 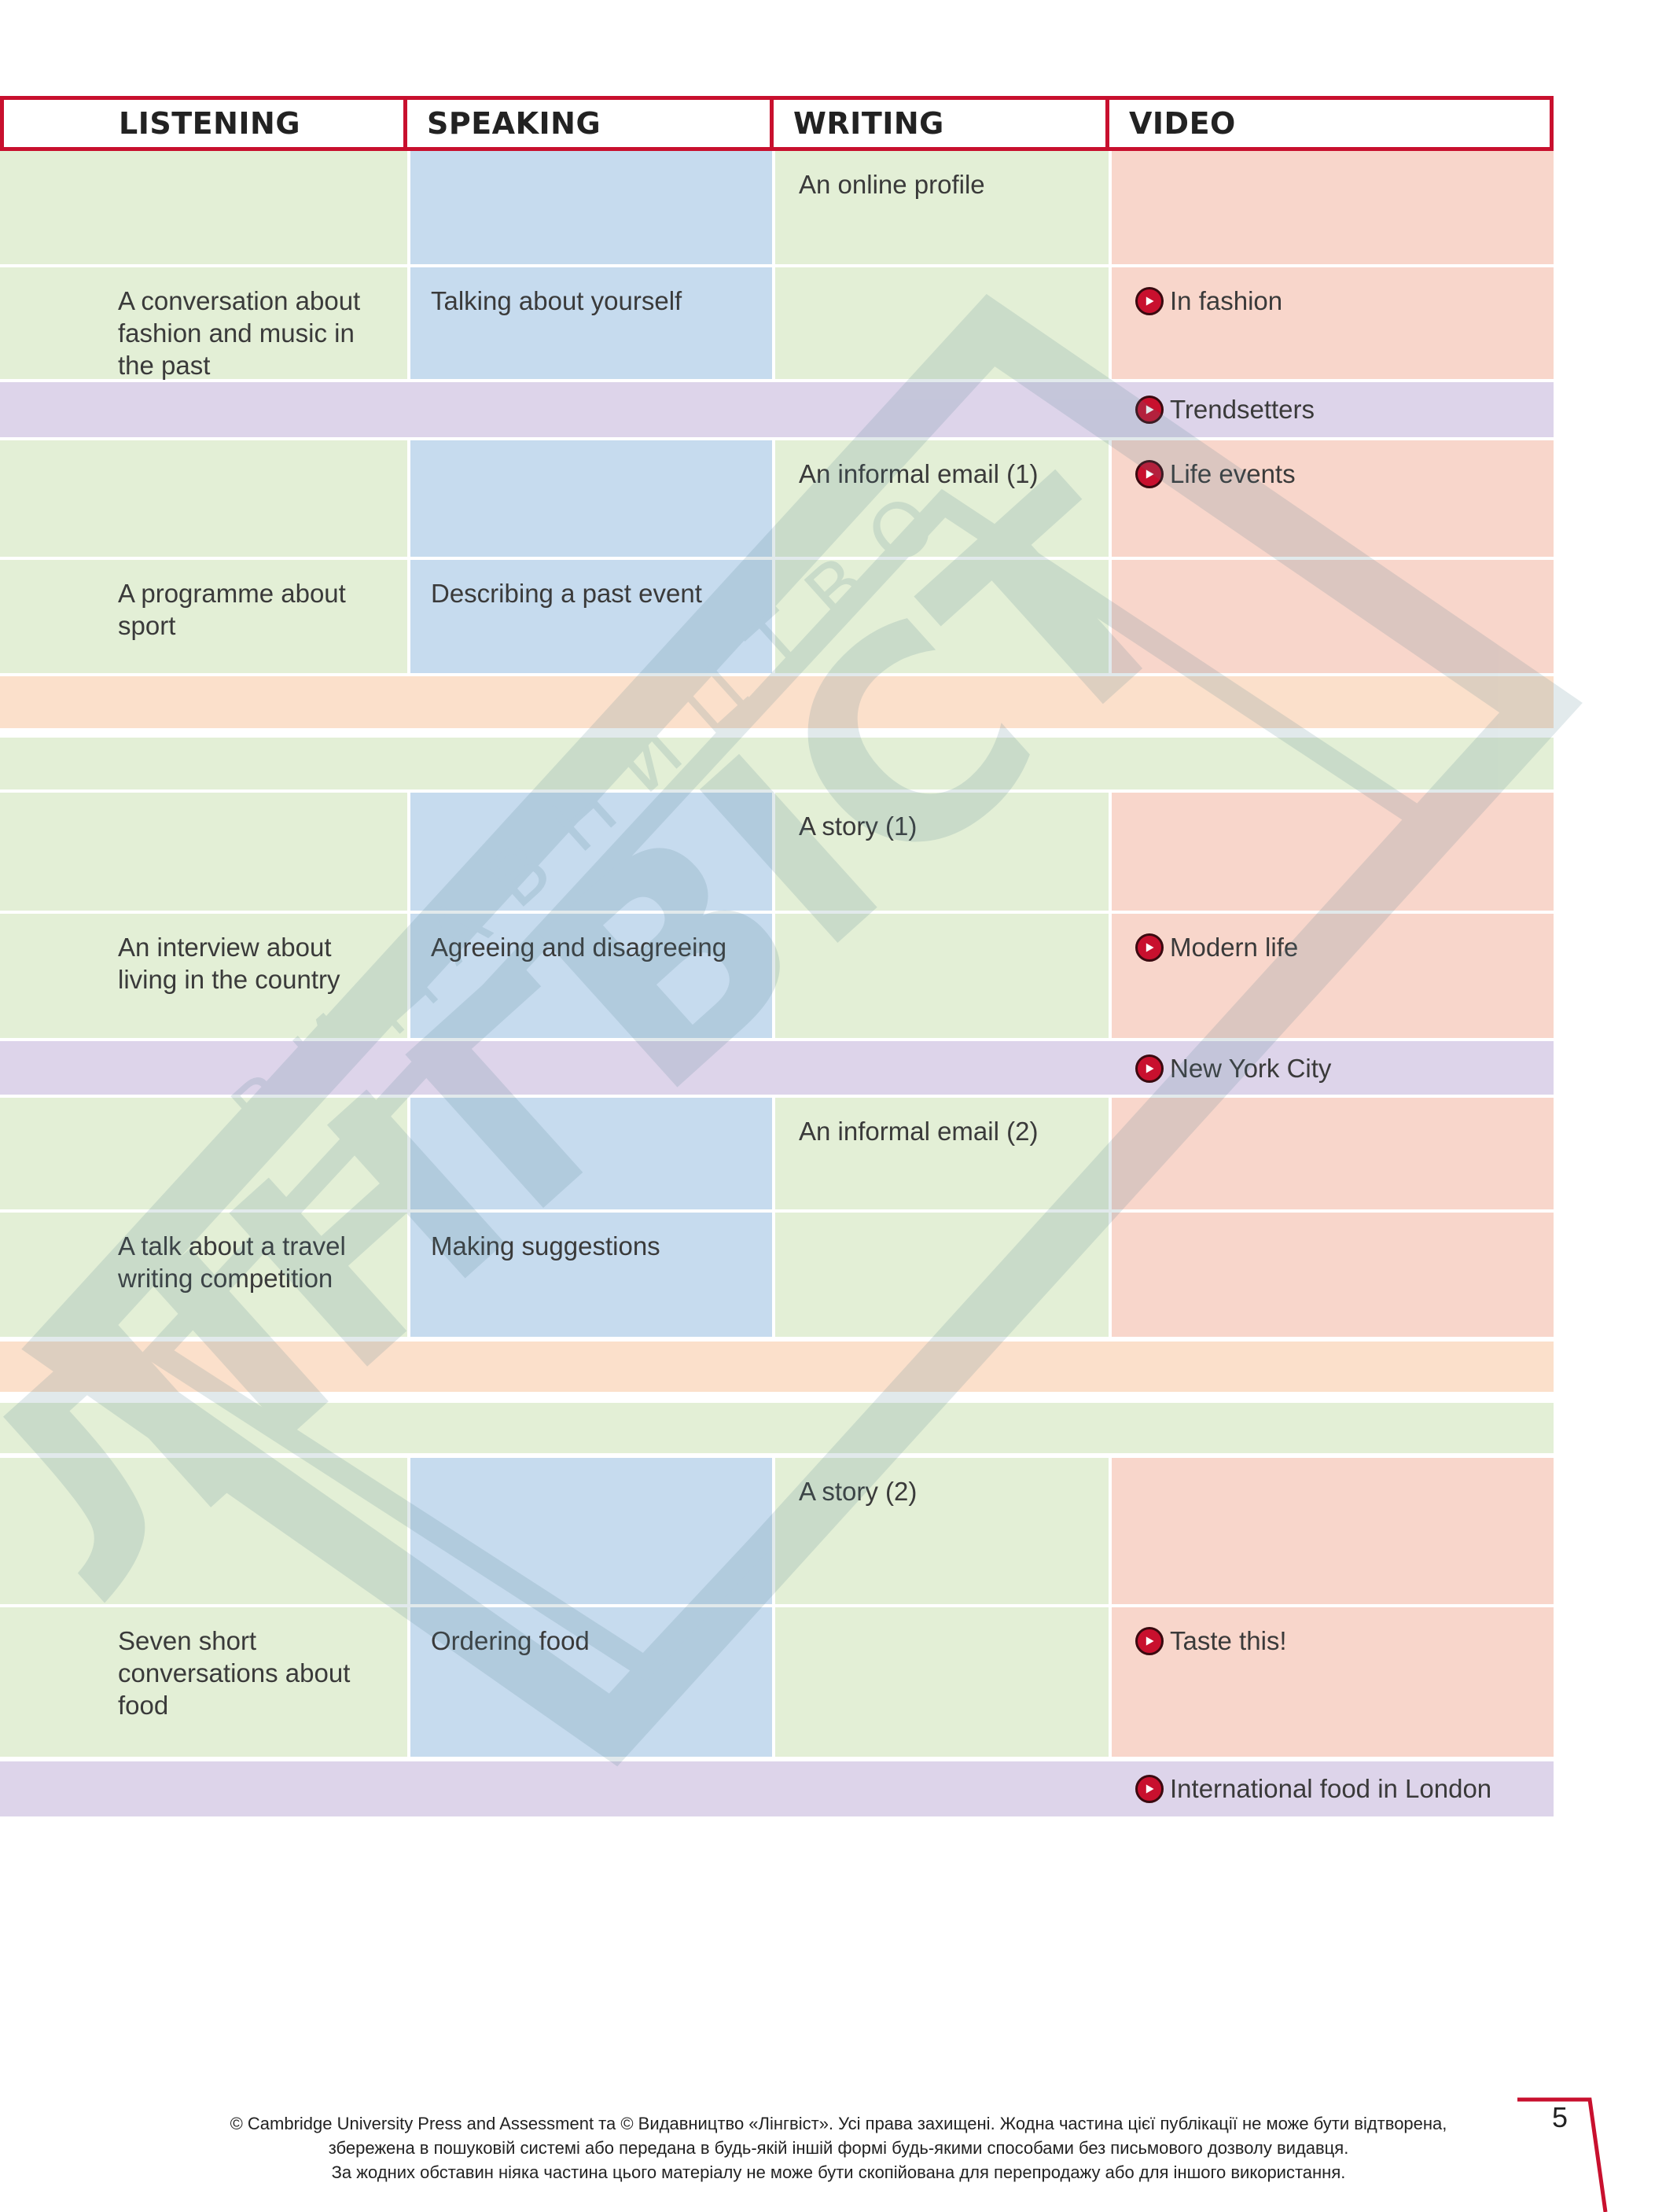 I want to click on table-row: International food in London, so click(x=777, y=1788).